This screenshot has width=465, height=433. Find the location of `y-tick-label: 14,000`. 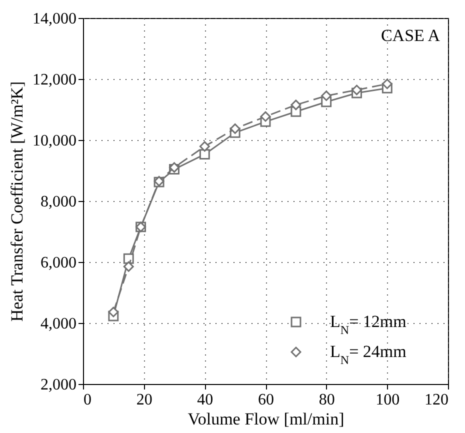

y-tick-label: 14,000 is located at coordinates (54, 19).